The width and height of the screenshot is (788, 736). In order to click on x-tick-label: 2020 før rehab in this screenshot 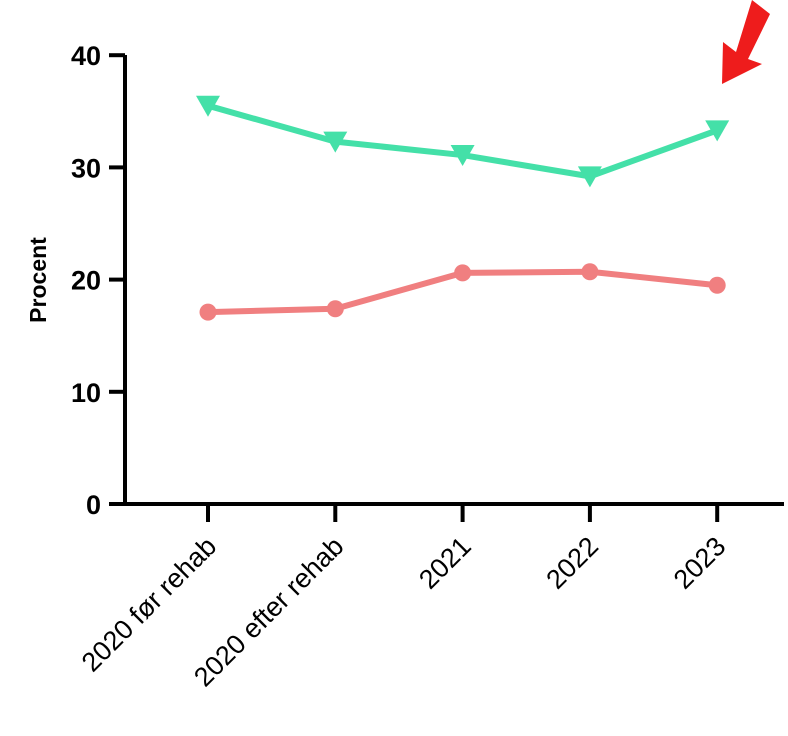, I will do `click(149, 604)`.